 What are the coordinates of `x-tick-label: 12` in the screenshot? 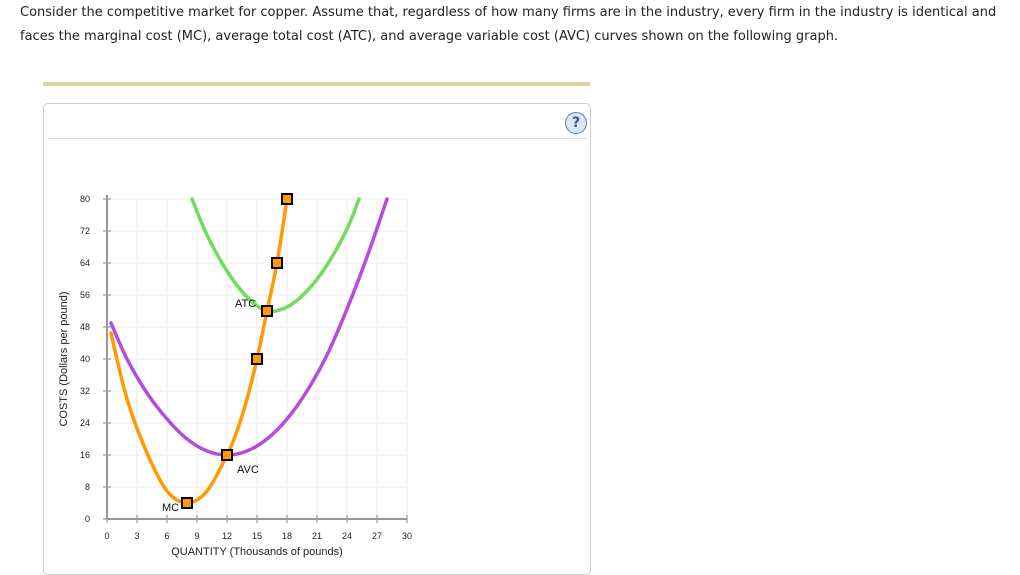 It's located at (227, 536).